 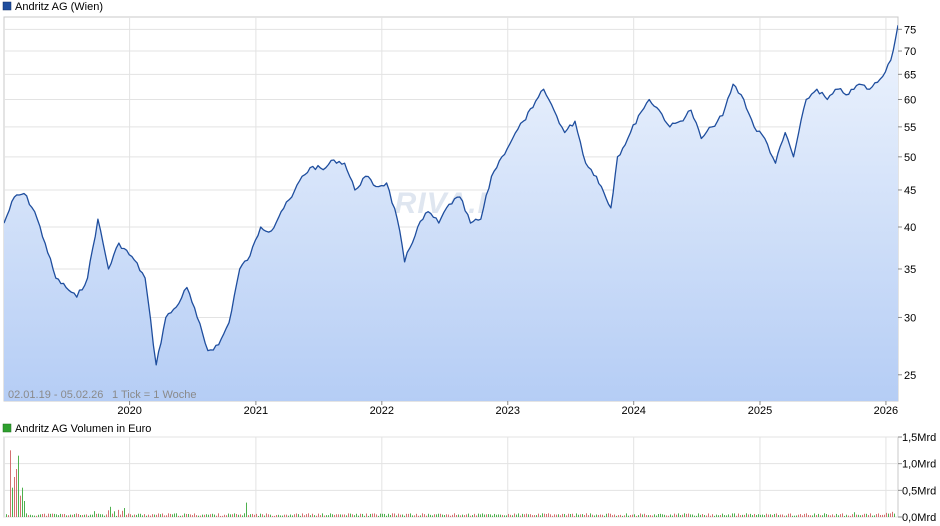 What do you see at coordinates (382, 411) in the screenshot?
I see `price-x-tick-label: 2022` at bounding box center [382, 411].